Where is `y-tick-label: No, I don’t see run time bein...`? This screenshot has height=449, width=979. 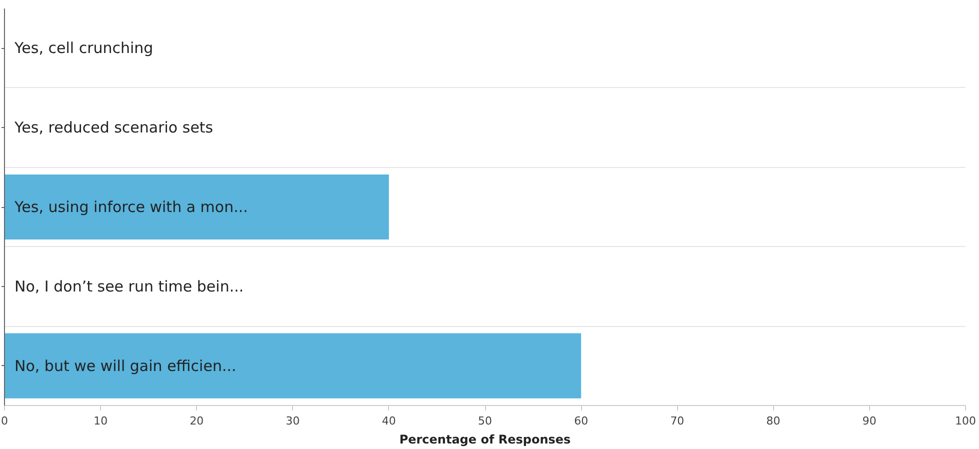
y-tick-label: No, I don’t see run time bein... is located at coordinates (129, 286).